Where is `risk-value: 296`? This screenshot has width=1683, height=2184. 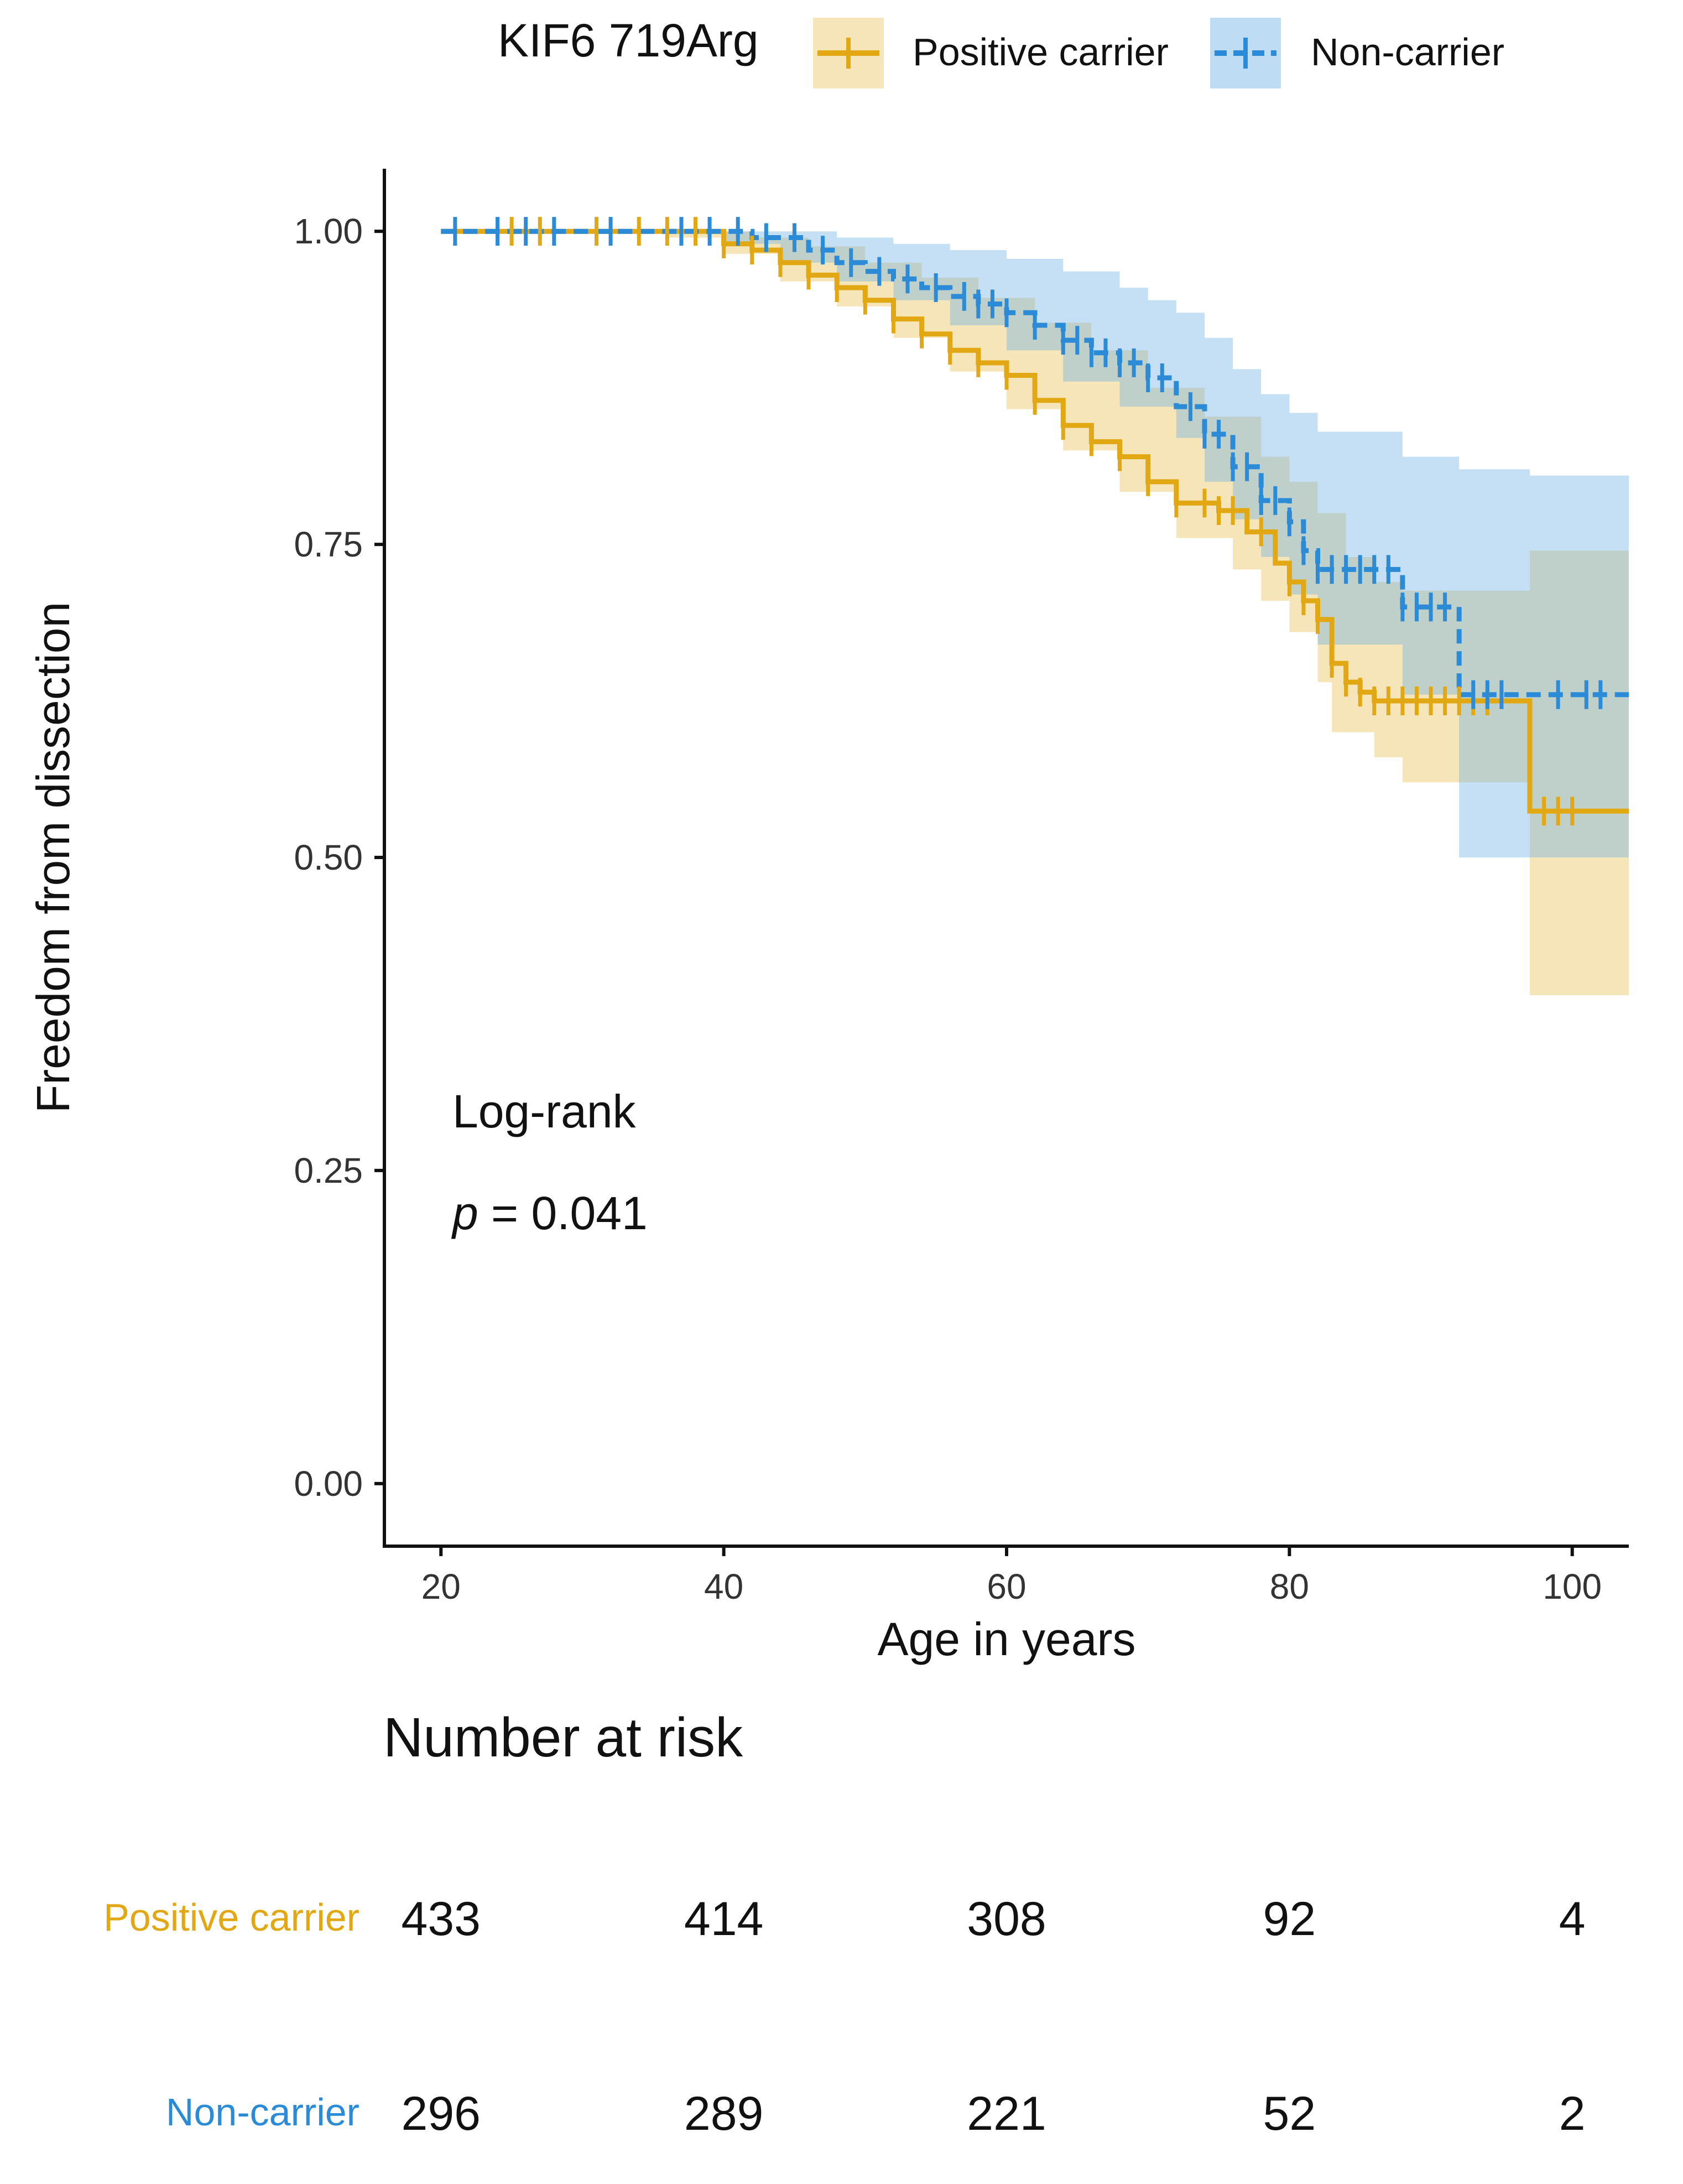
risk-value: 296 is located at coordinates (442, 2113).